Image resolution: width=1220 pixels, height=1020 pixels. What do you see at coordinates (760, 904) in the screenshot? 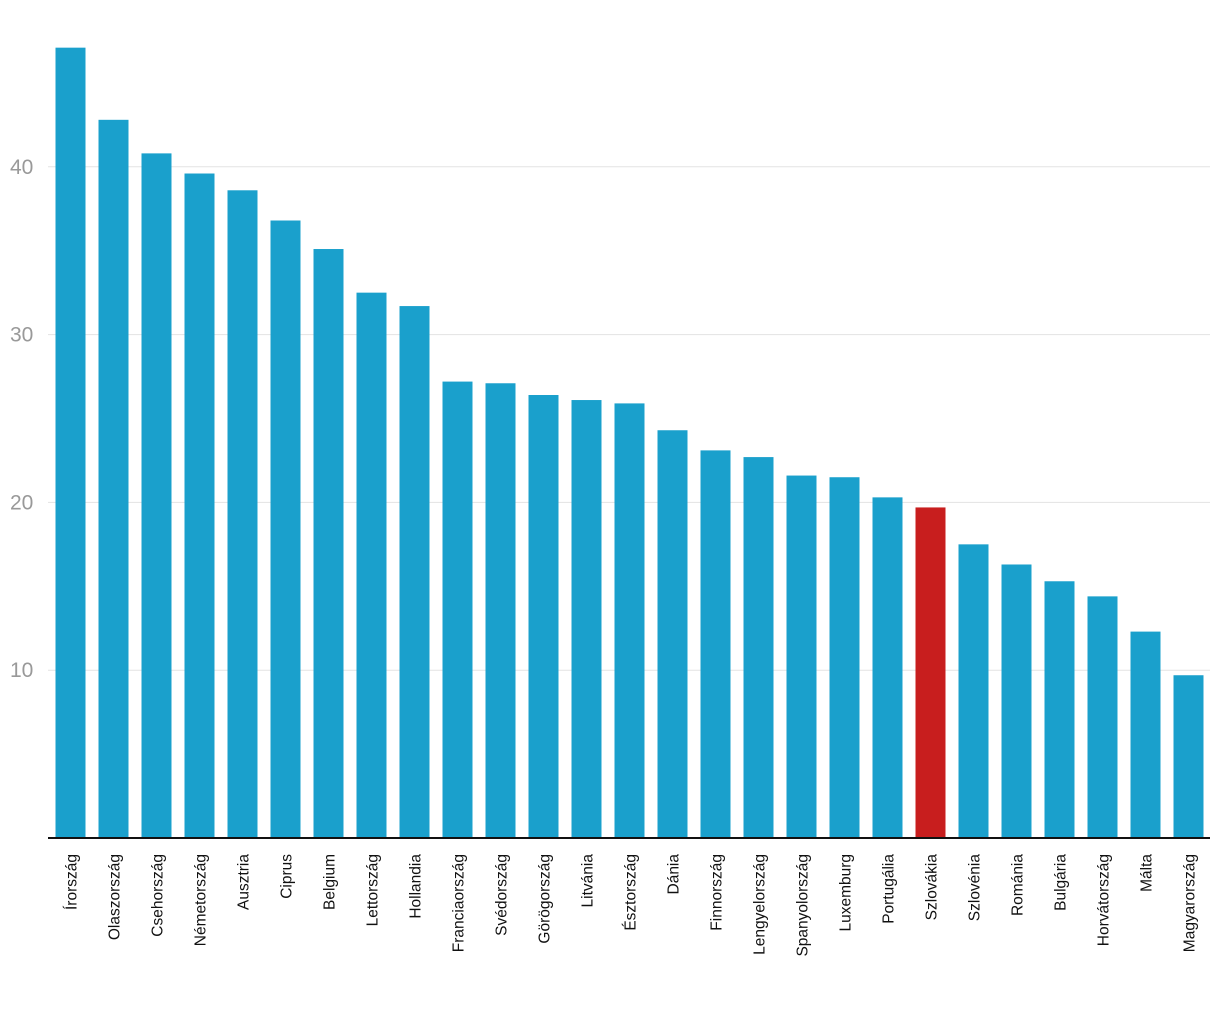
I see `x-tick-label-lengyelorszag: Lengyelország` at bounding box center [760, 904].